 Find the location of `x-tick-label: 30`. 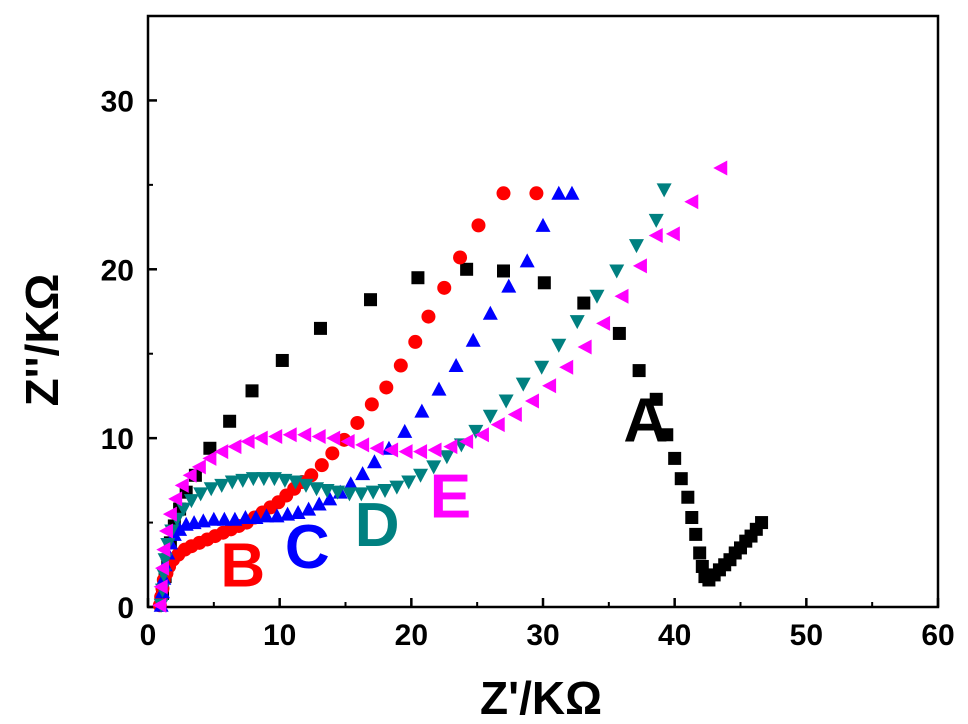

x-tick-label: 30 is located at coordinates (542, 635).